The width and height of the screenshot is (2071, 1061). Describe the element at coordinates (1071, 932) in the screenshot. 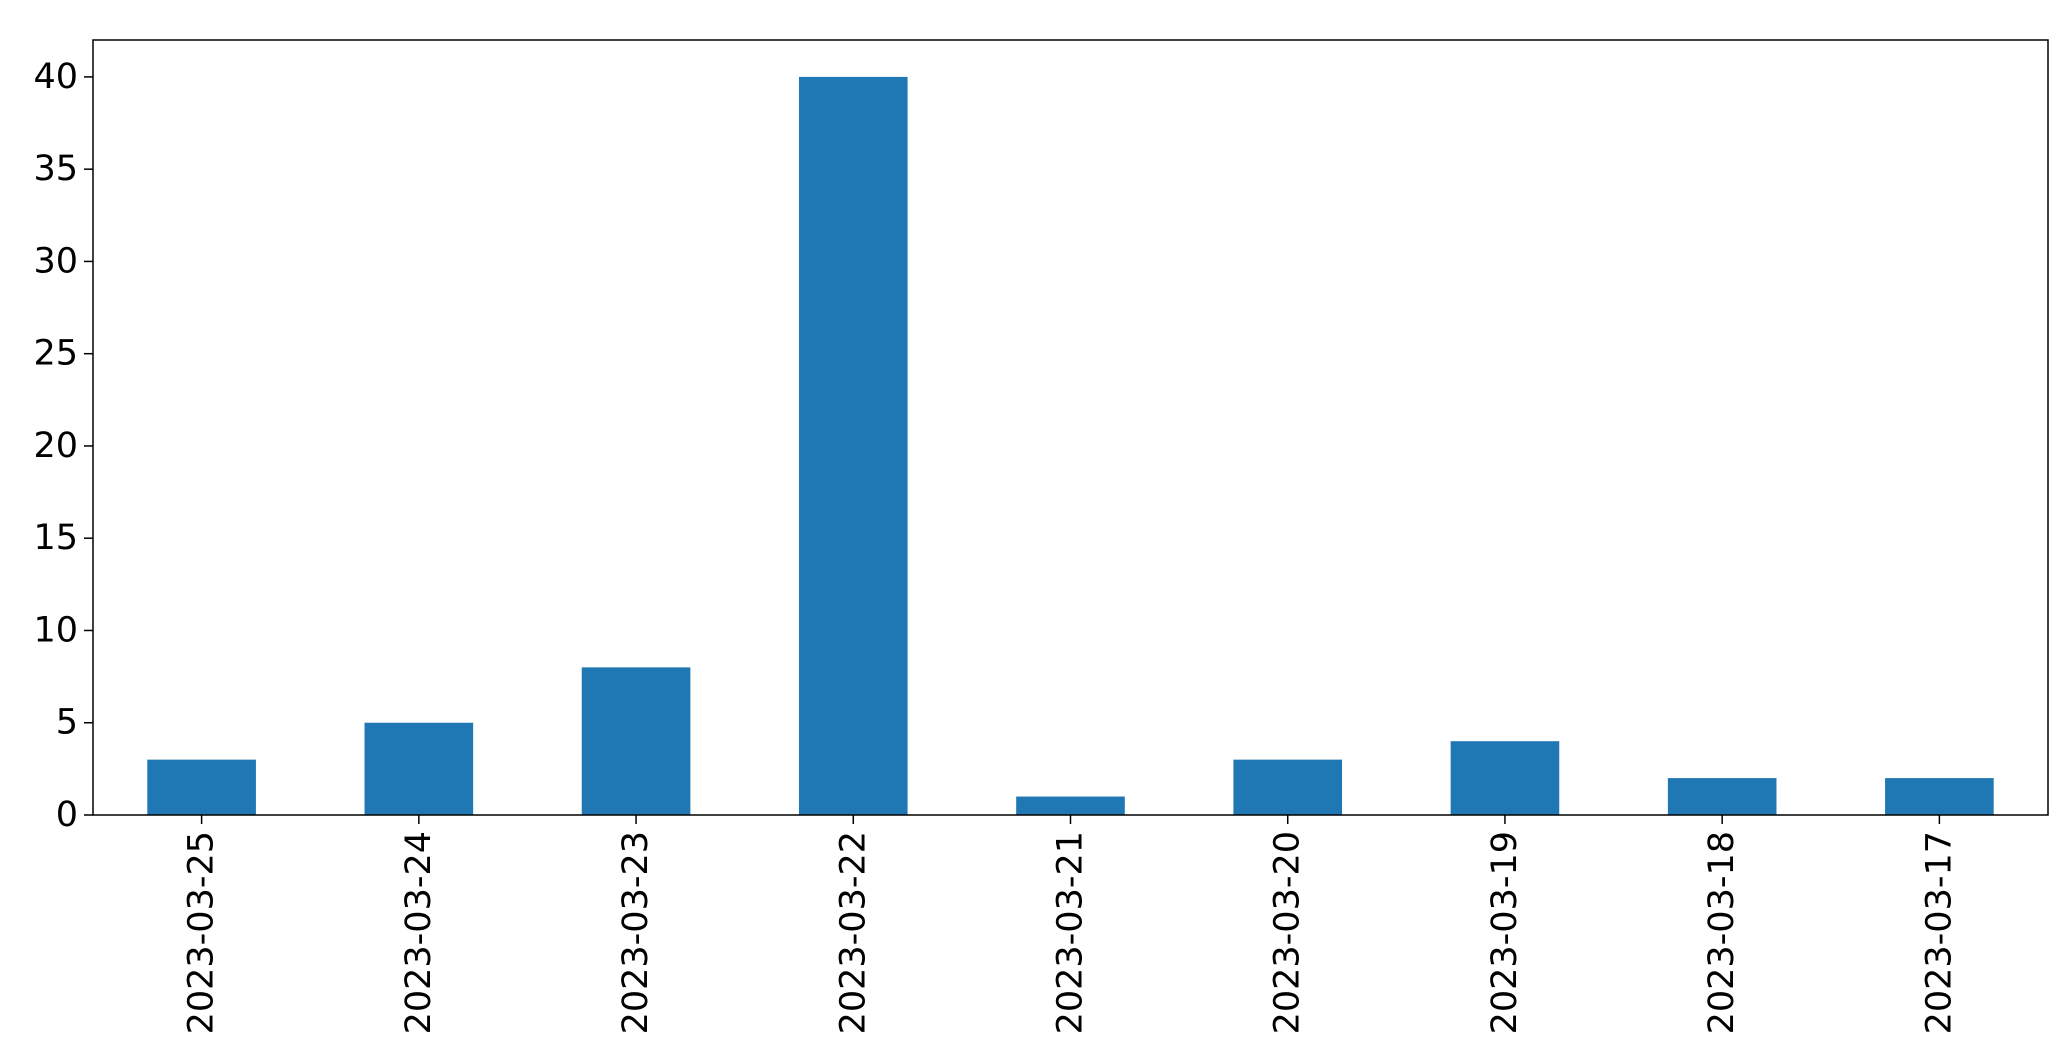

I see `x-tick-label: 2023-03-21` at that location.